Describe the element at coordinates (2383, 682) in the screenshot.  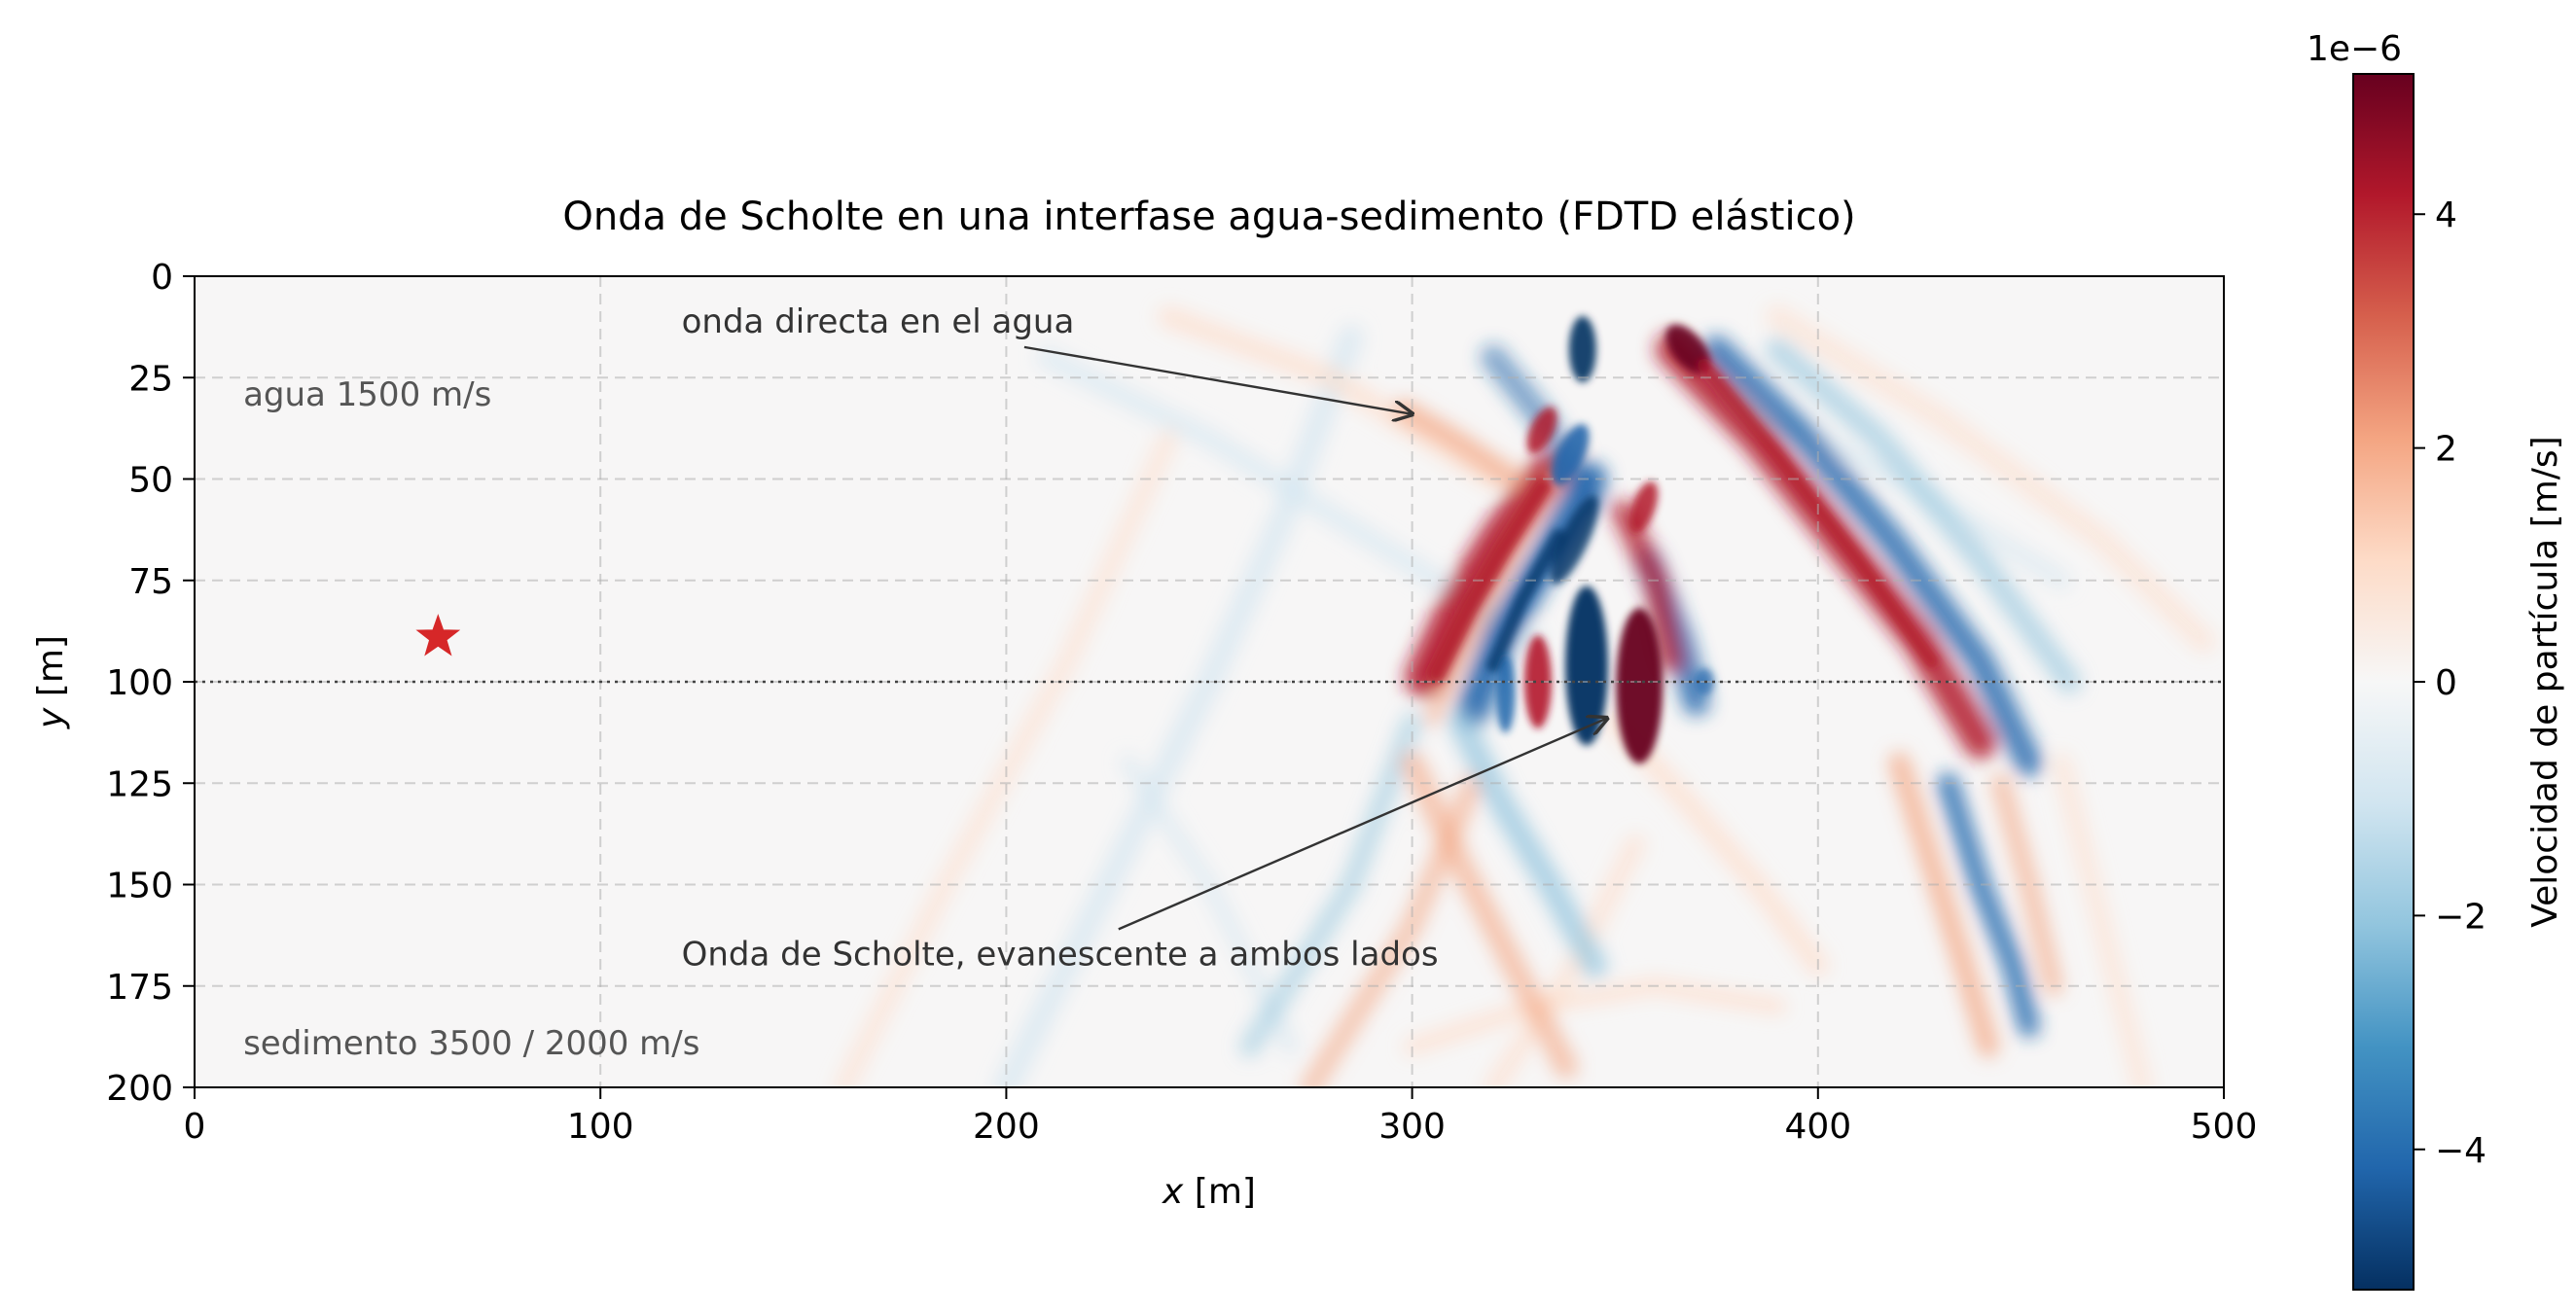
I see `colorbar-gradient` at that location.